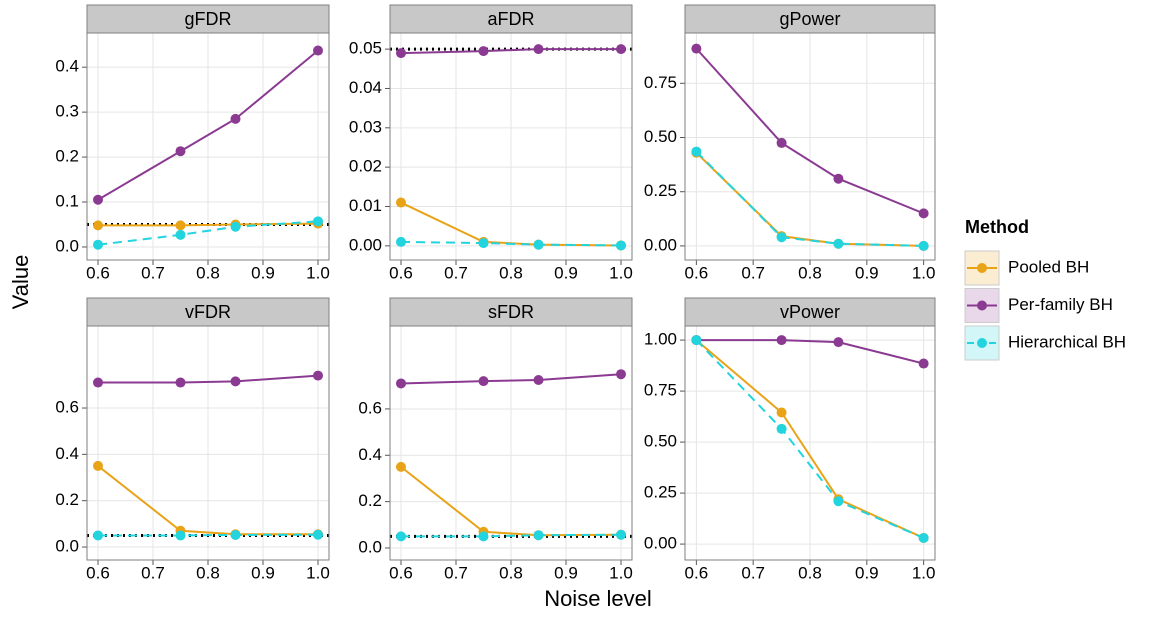 The width and height of the screenshot is (1171, 621). What do you see at coordinates (20, 282) in the screenshot?
I see `y-axis-title: Value` at bounding box center [20, 282].